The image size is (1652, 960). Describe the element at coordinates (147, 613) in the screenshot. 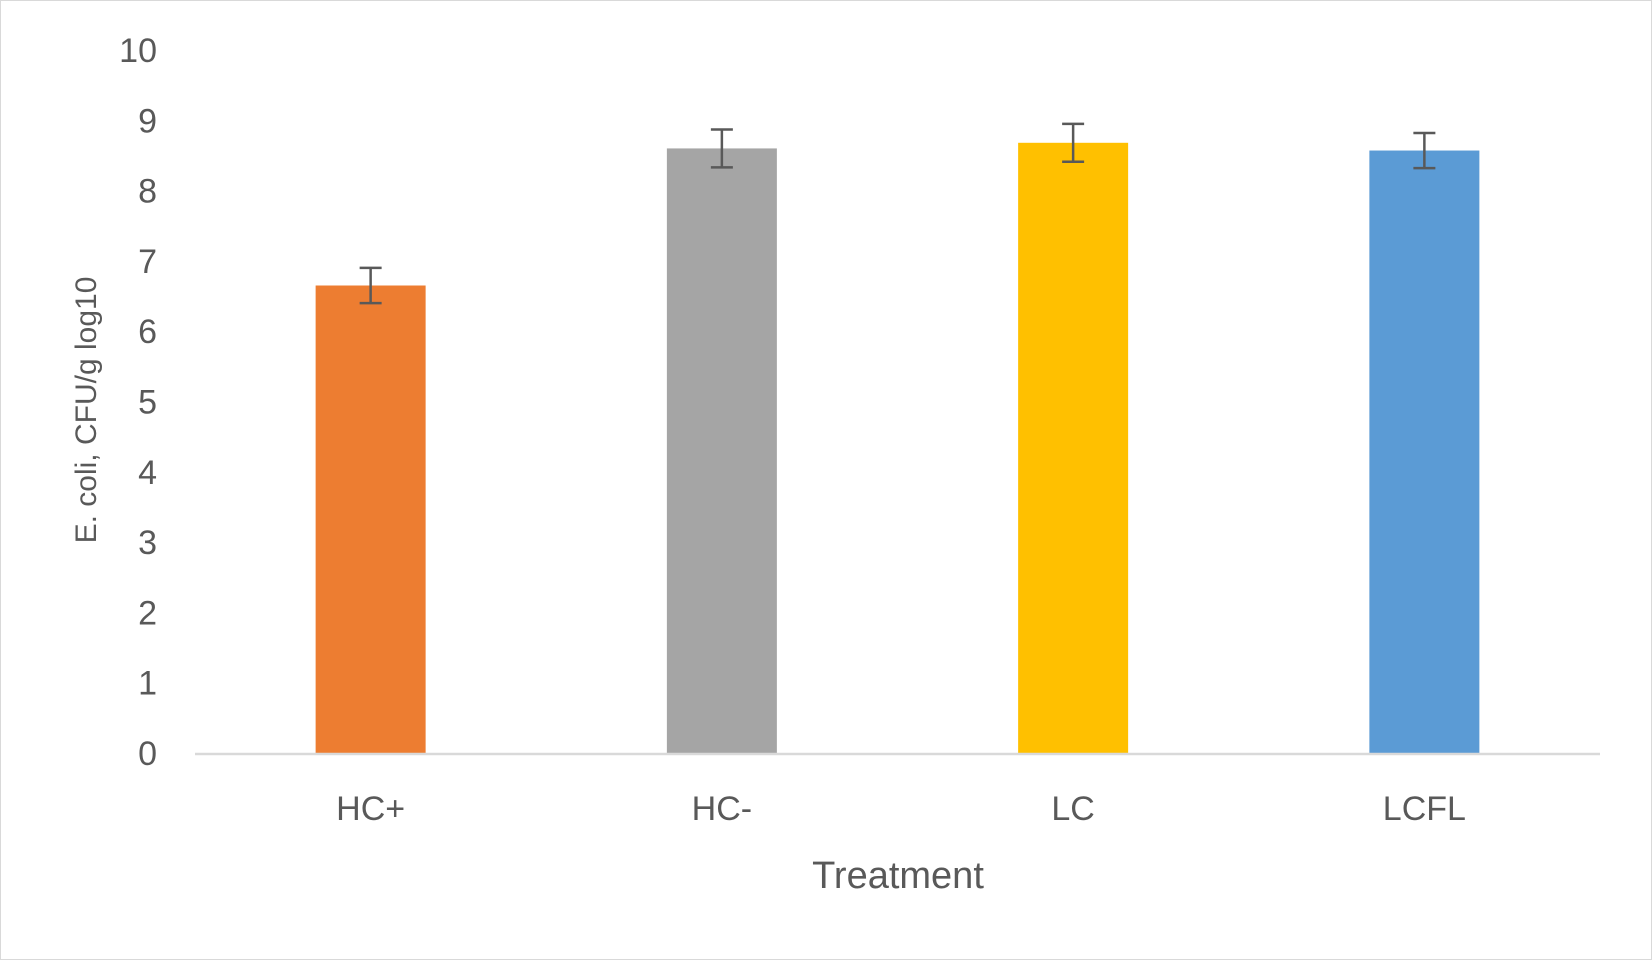

I see `y-tick-label: 2` at that location.